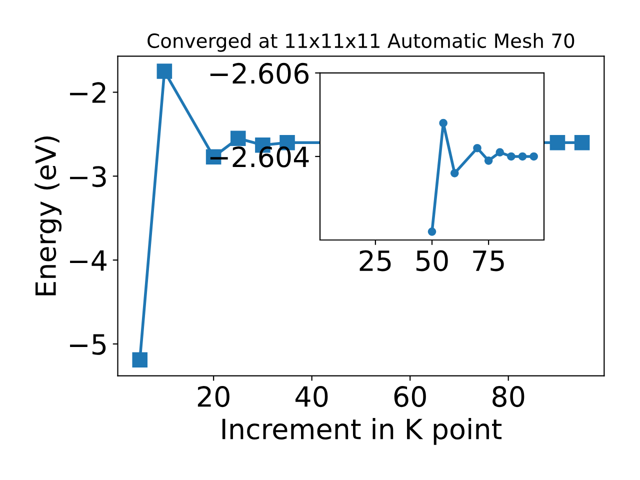 The image size is (640, 480). What do you see at coordinates (362, 431) in the screenshot?
I see `x-axis-title: Increment in K point` at bounding box center [362, 431].